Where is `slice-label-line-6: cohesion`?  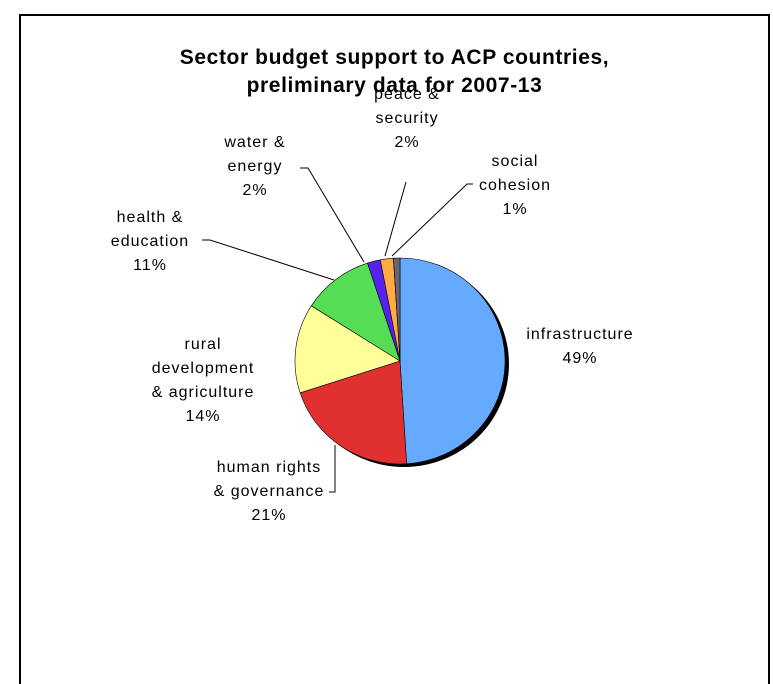 slice-label-line-6: cohesion is located at coordinates (515, 185).